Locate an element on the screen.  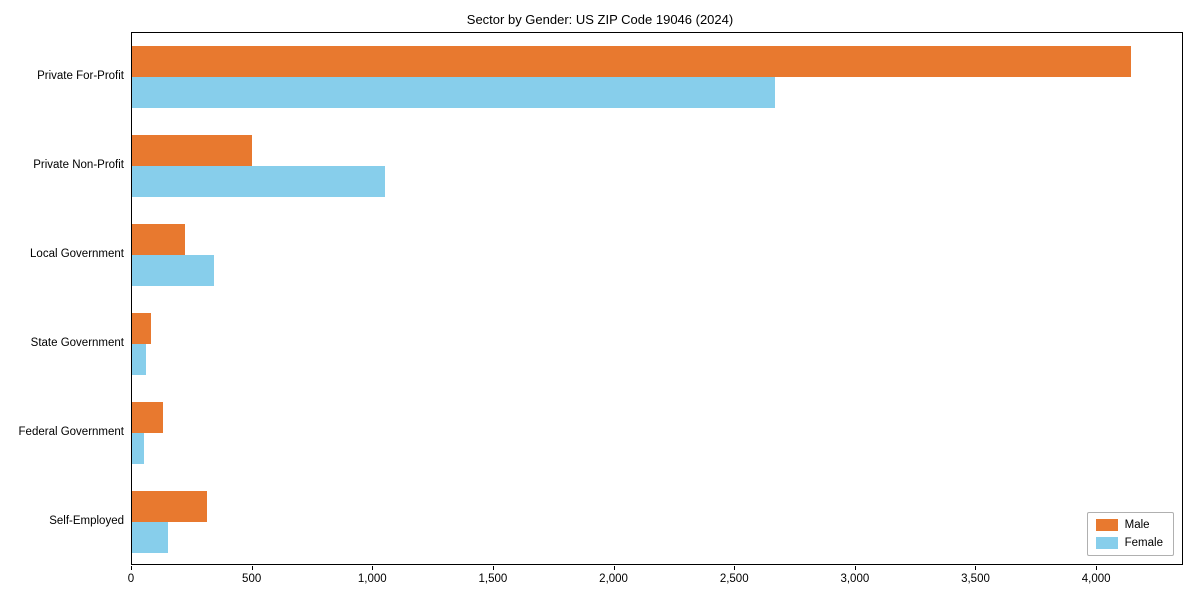
x-tick-label: 4,000 is located at coordinates (1096, 579).